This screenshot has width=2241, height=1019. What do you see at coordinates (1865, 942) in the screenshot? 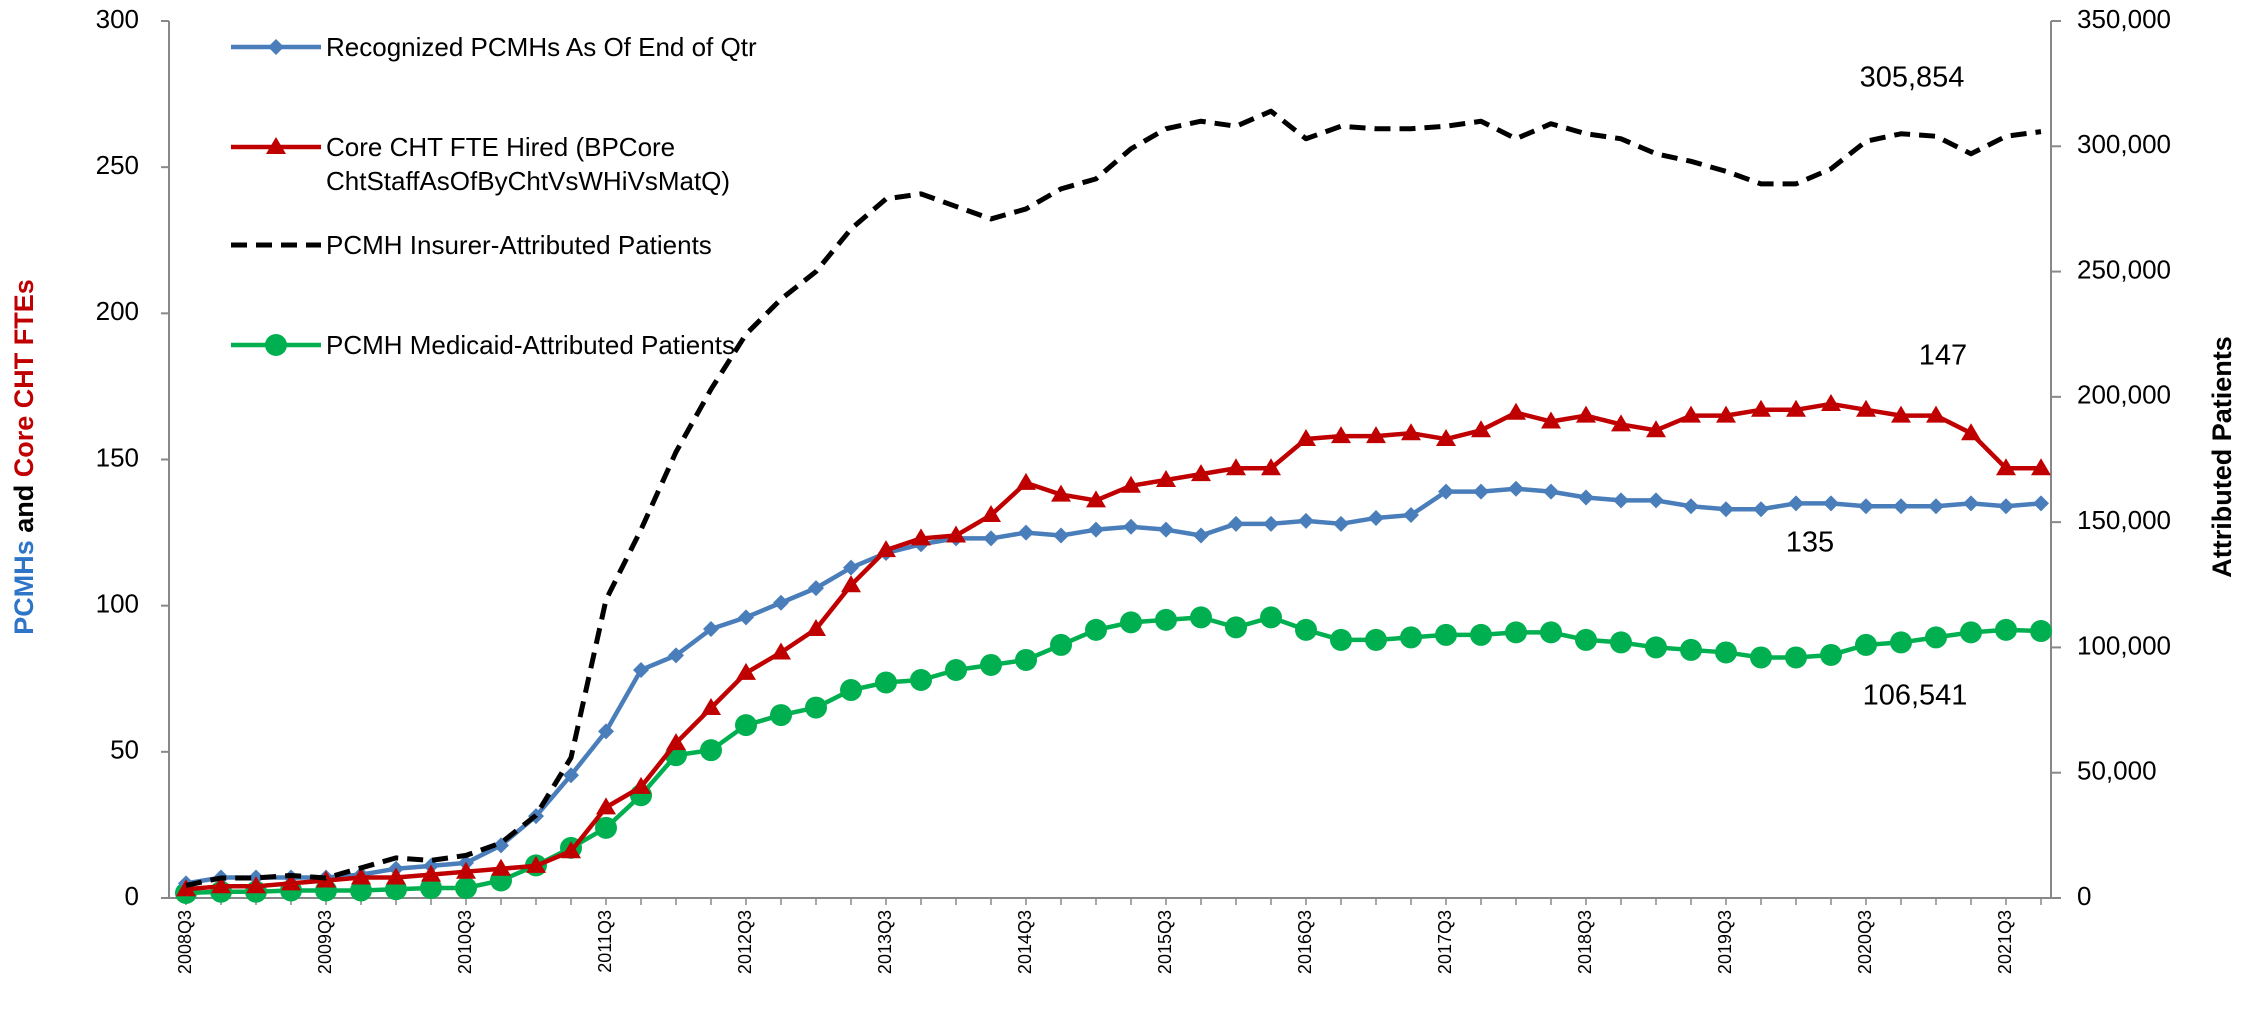
I see `x-tick-label: 2020Q3` at bounding box center [1865, 942].